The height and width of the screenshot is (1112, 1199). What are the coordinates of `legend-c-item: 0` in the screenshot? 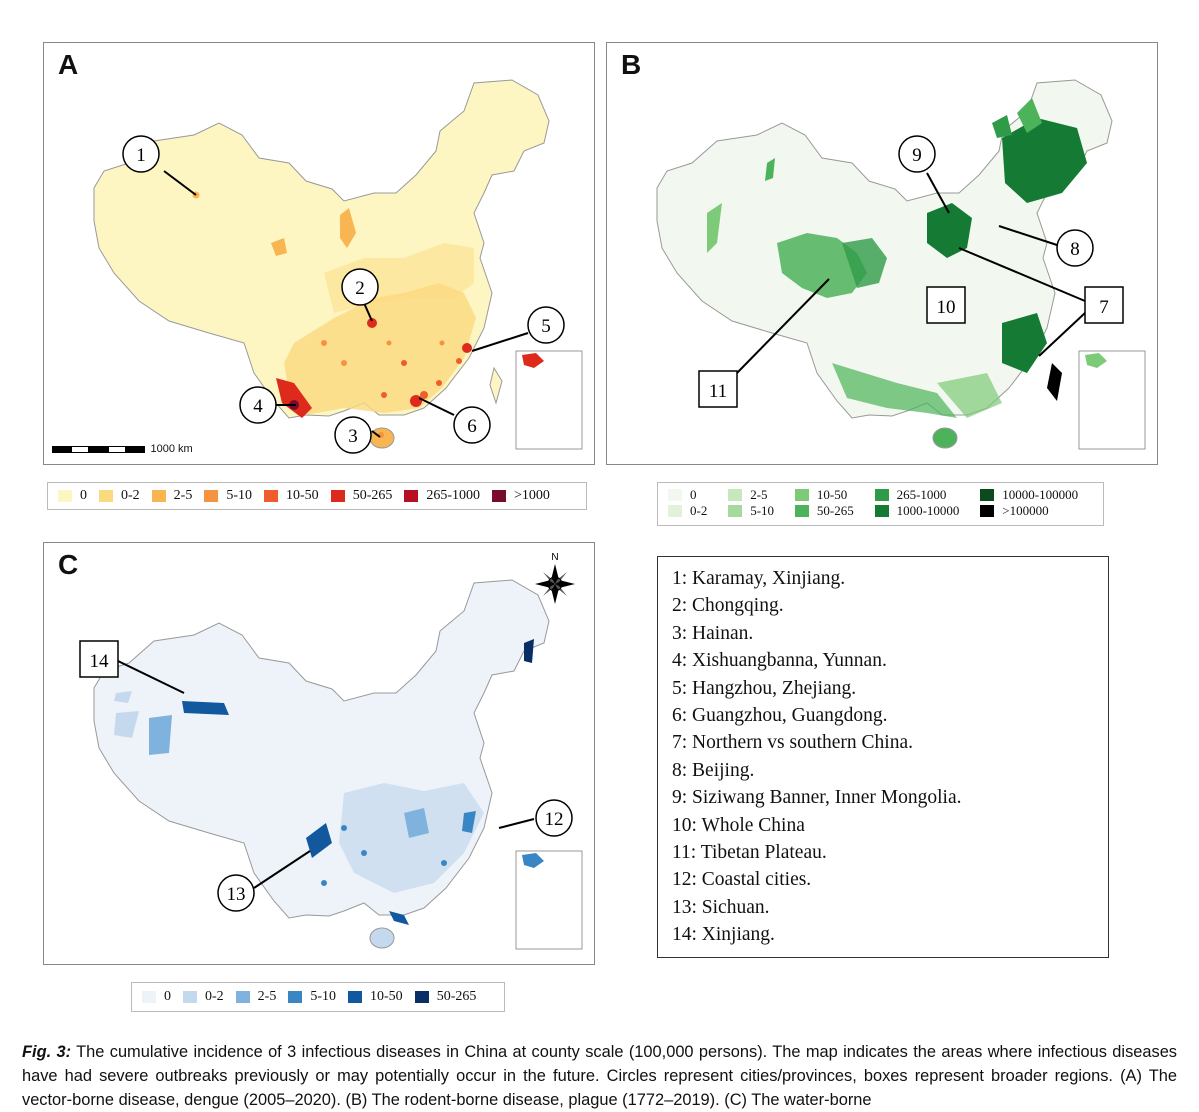 It's located at (156, 997).